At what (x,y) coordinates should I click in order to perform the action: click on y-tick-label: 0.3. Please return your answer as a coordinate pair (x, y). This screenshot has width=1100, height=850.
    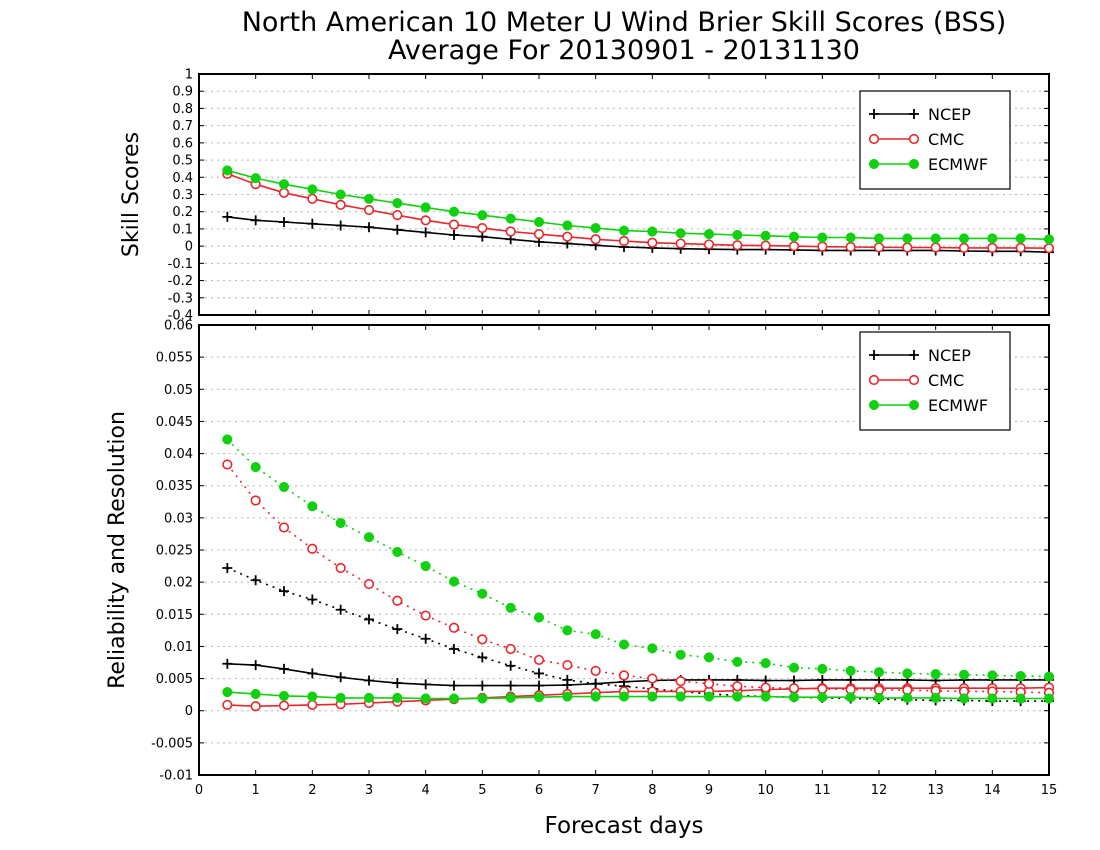
    Looking at the image, I should click on (182, 195).